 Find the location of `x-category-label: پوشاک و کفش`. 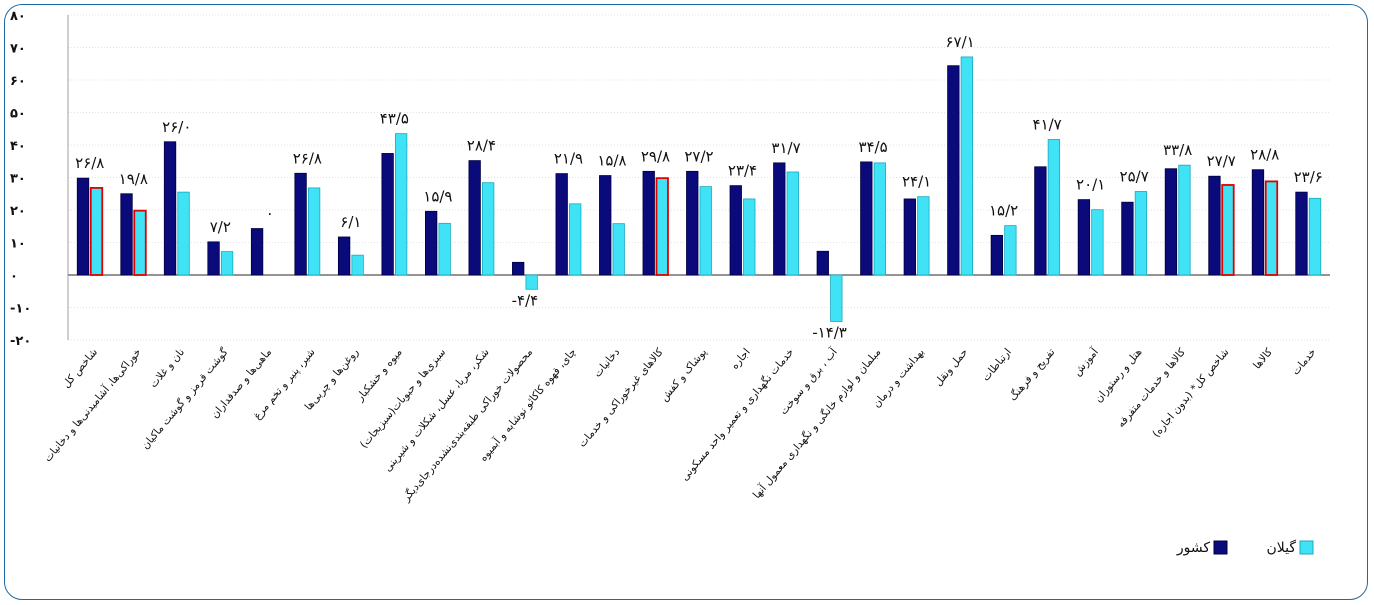

x-category-label: پوشاک و کفش is located at coordinates (683, 375).